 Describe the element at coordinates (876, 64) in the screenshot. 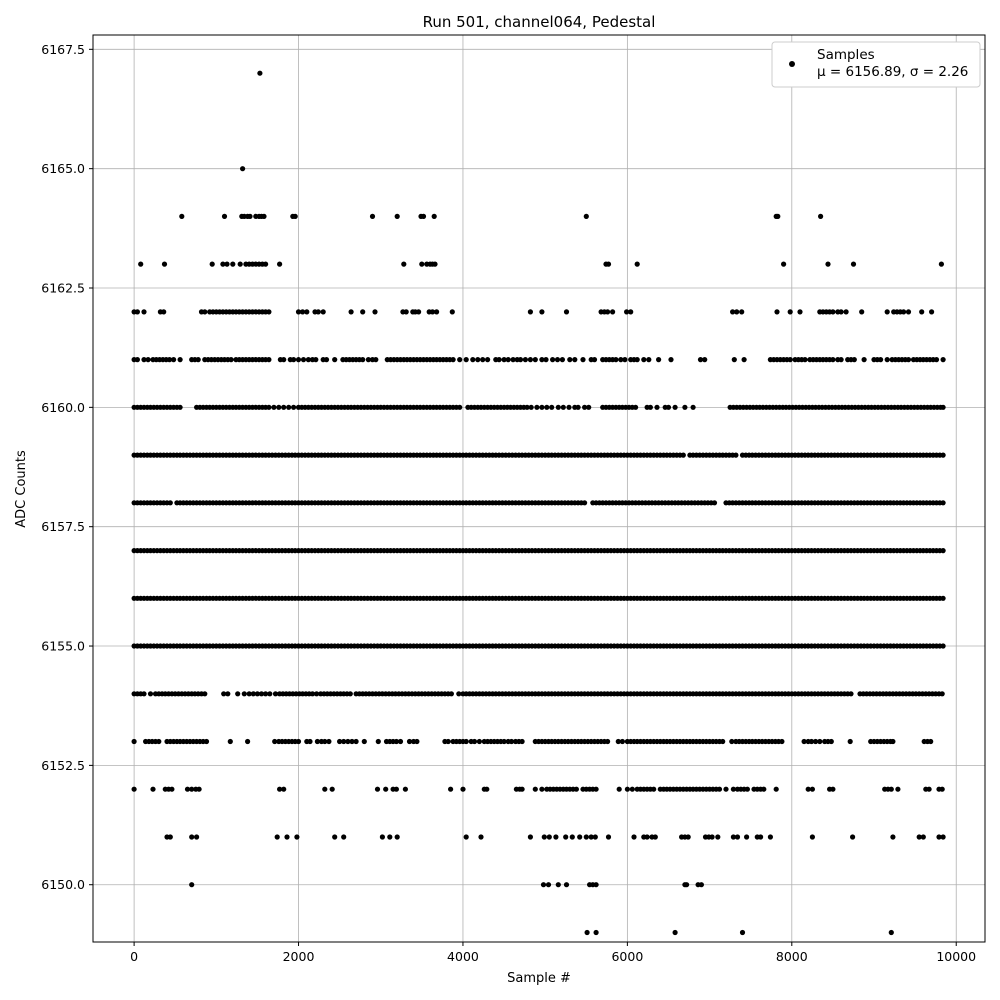

I see `legend-box` at that location.